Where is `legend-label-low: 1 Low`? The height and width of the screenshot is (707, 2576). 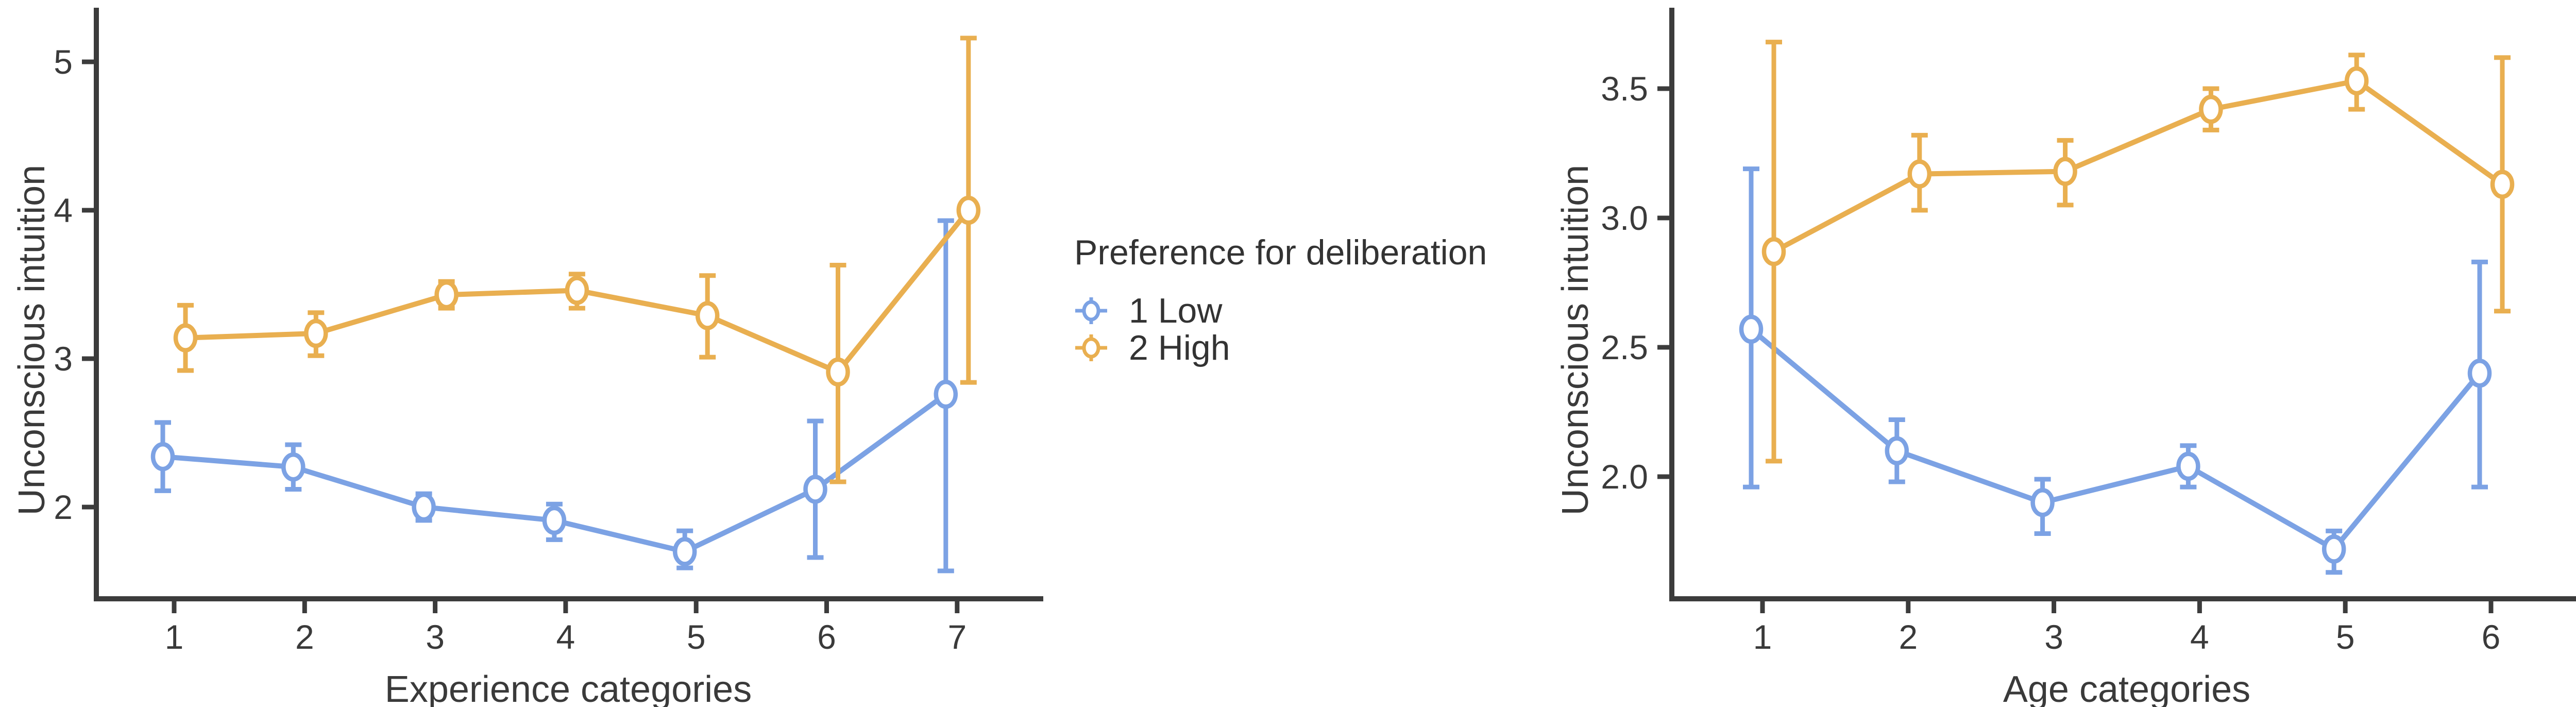 legend-label-low: 1 Low is located at coordinates (1176, 310).